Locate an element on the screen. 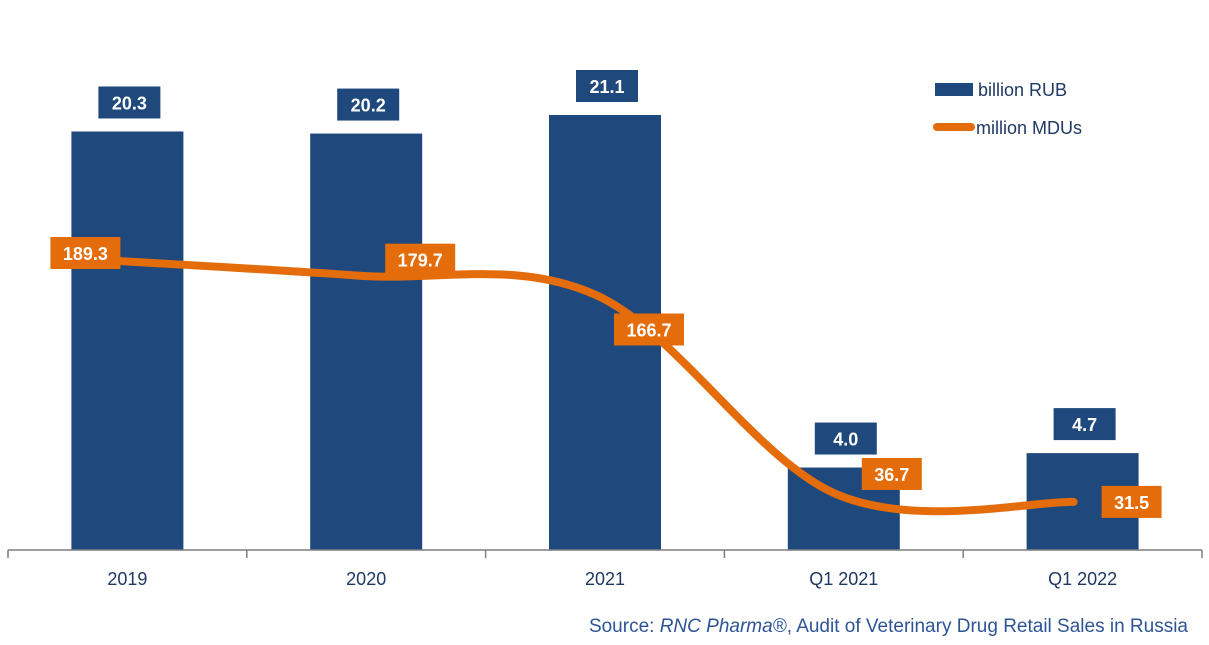 The width and height of the screenshot is (1209, 645). line-data-label: 166.7 is located at coordinates (648, 331).